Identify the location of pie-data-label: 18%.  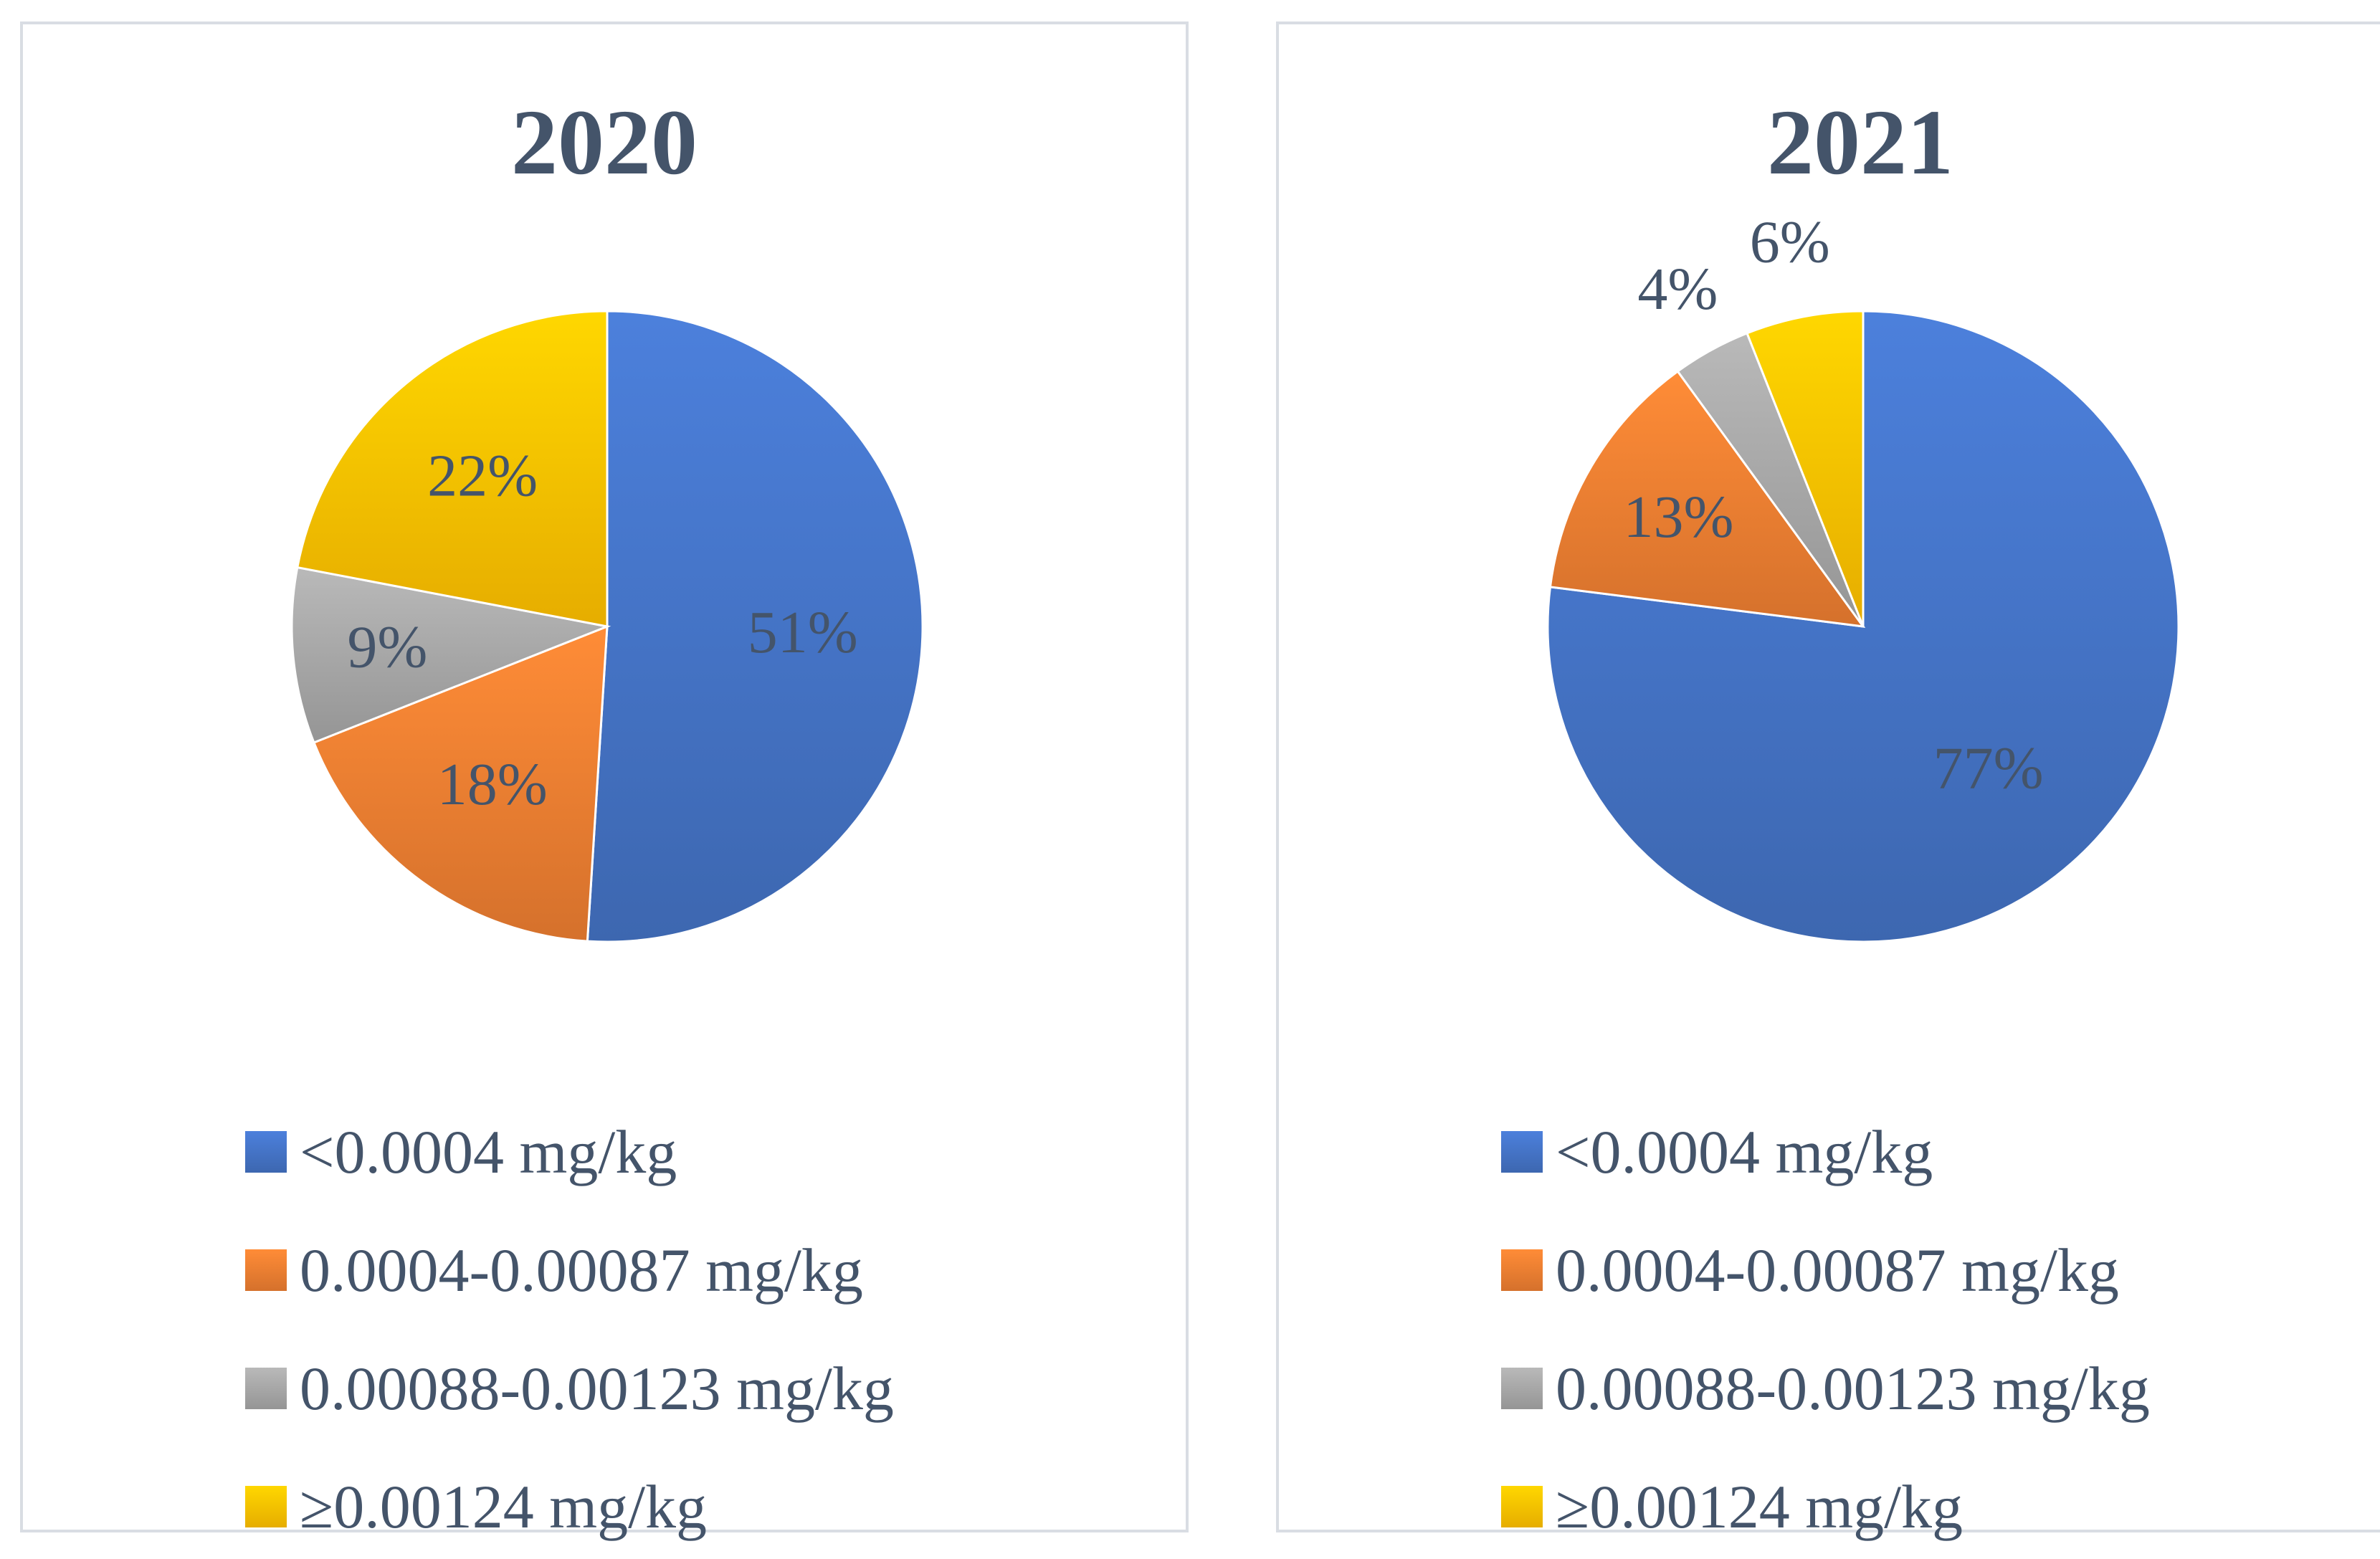
(492, 785).